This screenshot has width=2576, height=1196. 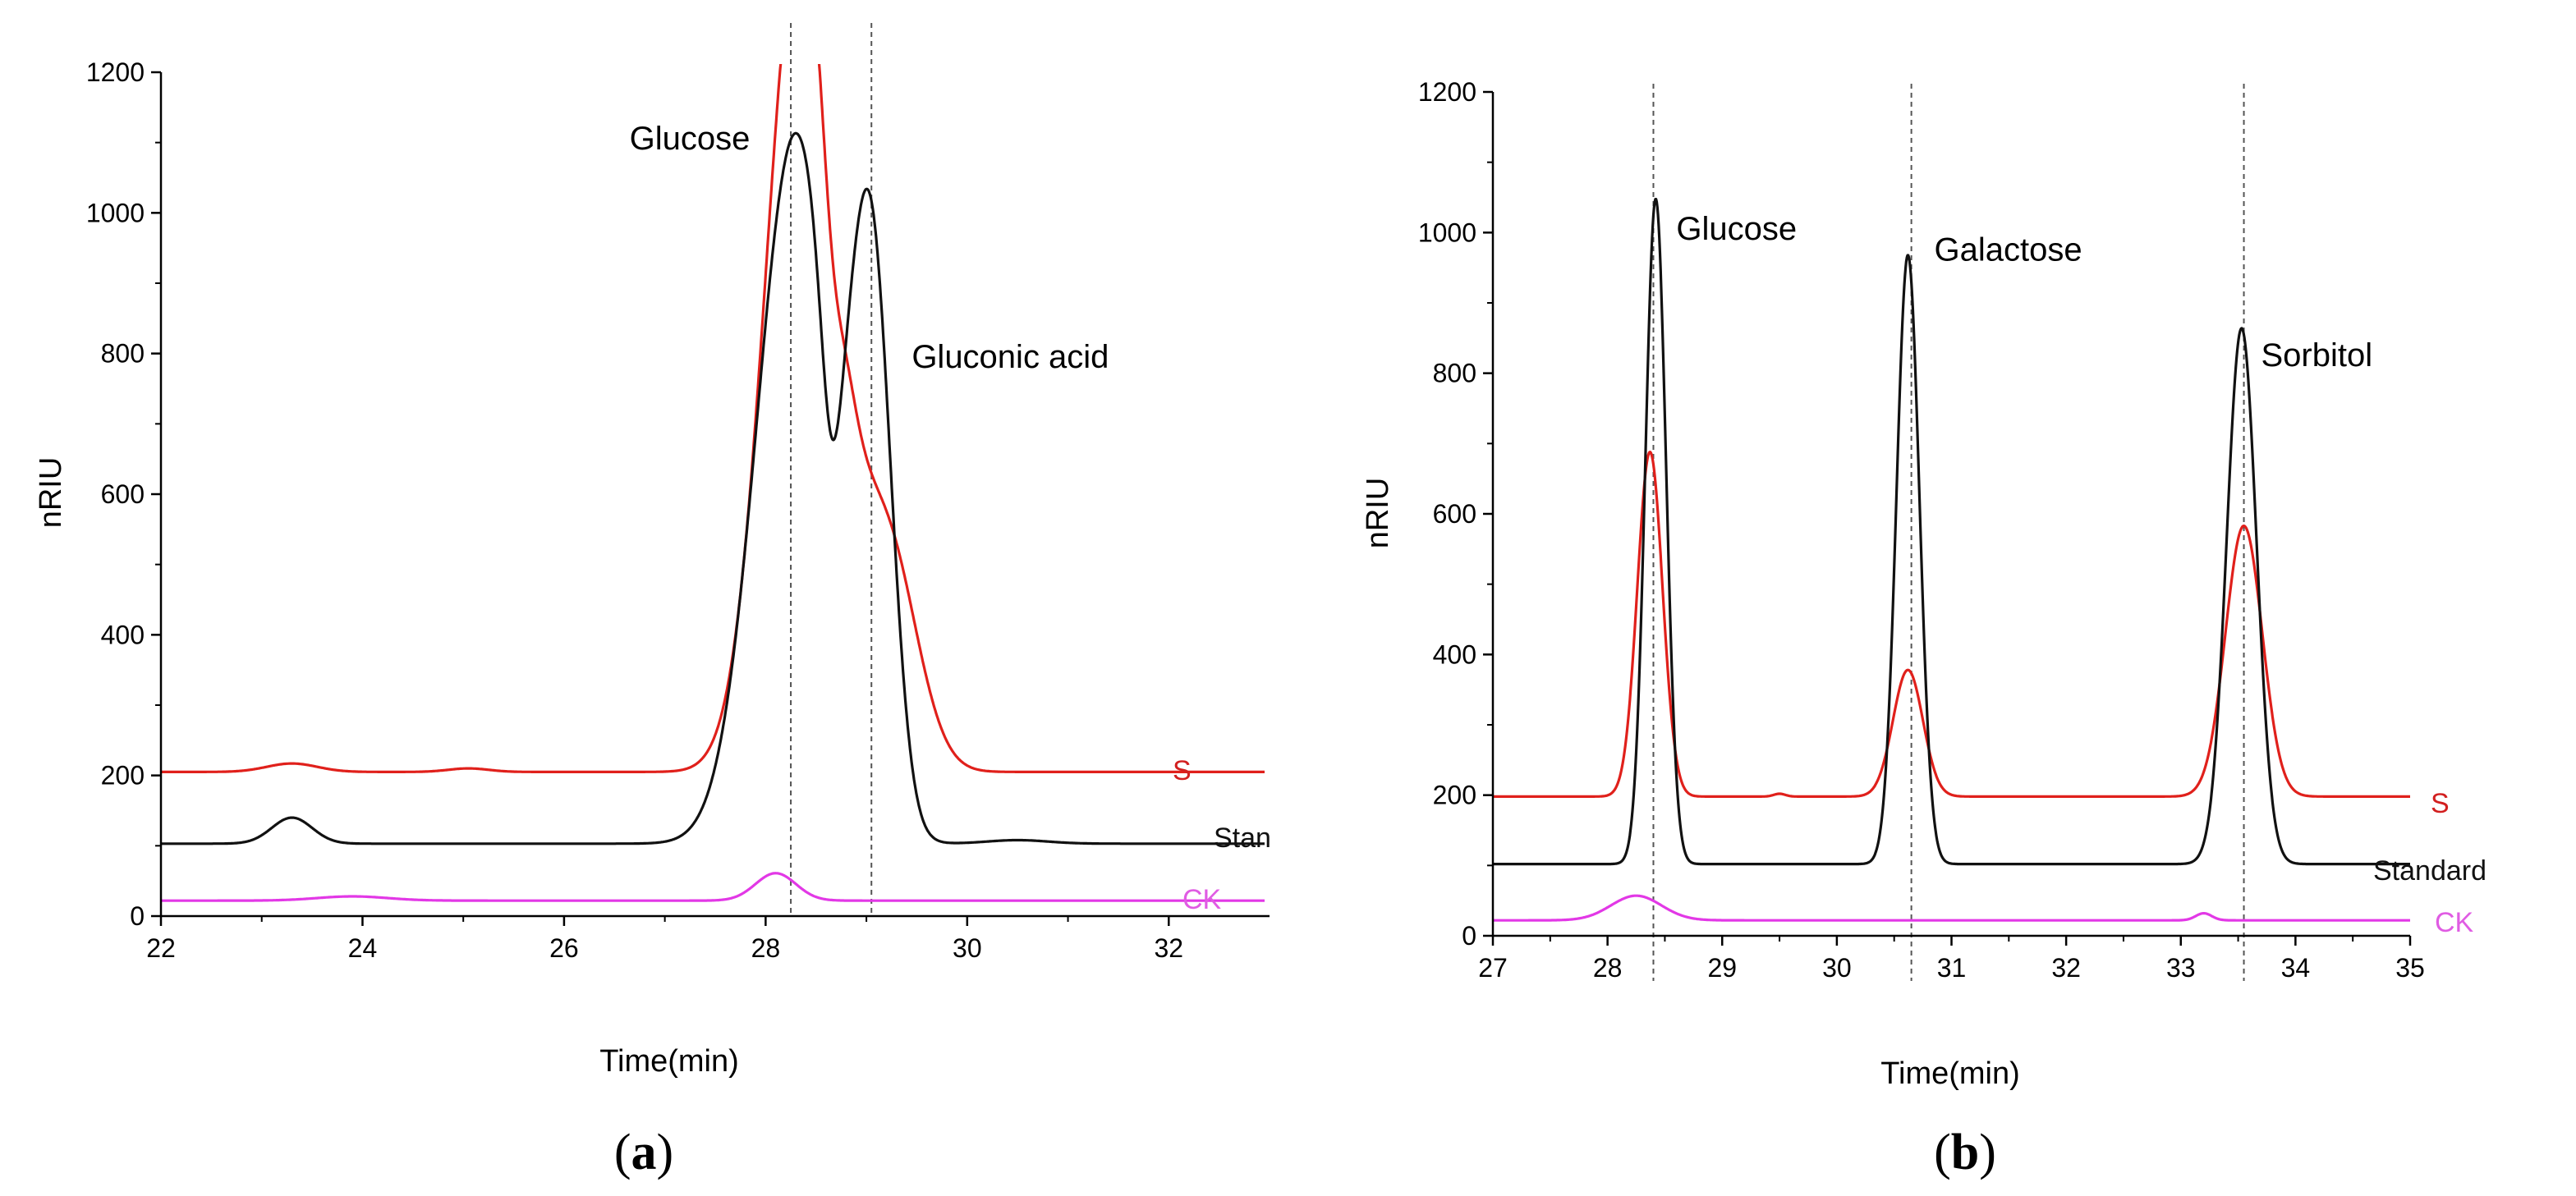 What do you see at coordinates (115, 212) in the screenshot?
I see `panel-a-y-tick-label: 1000` at bounding box center [115, 212].